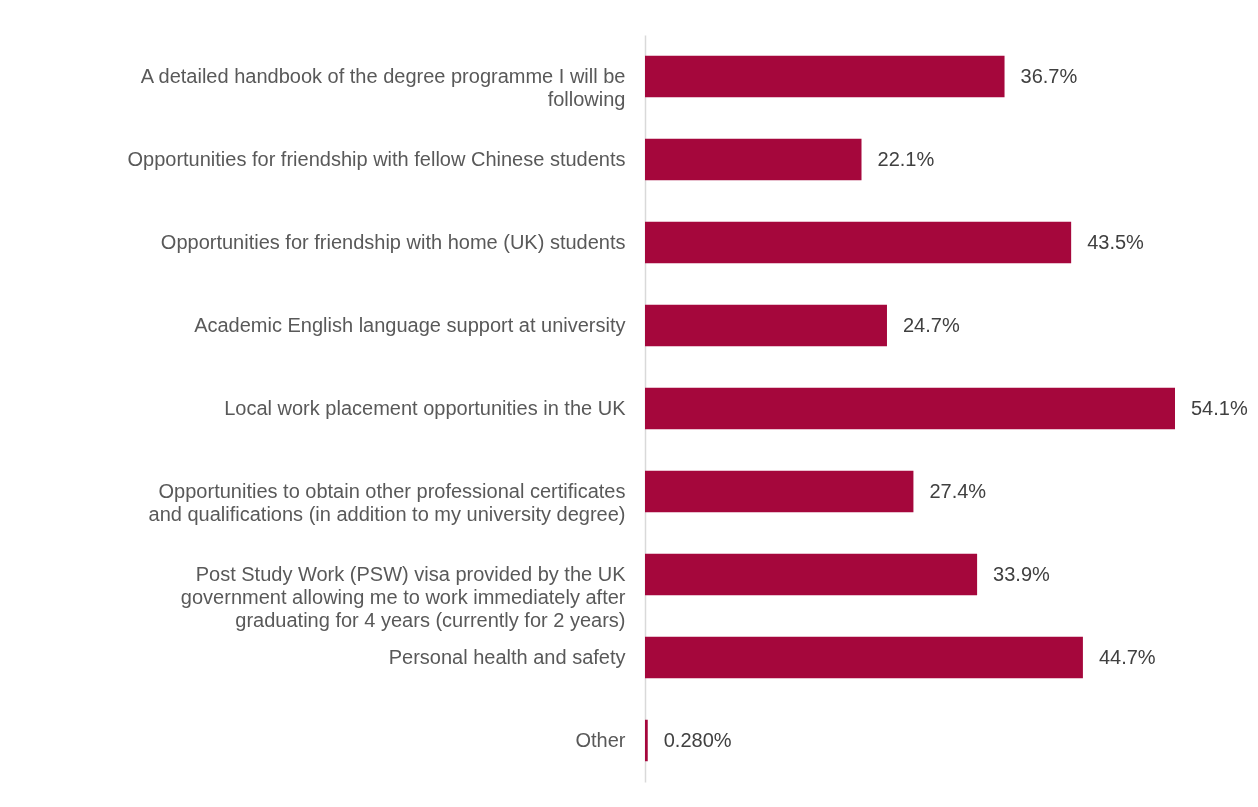  What do you see at coordinates (393, 241) in the screenshot?
I see `y-tick-label: Opportunities for friendship with home (UK) students` at bounding box center [393, 241].